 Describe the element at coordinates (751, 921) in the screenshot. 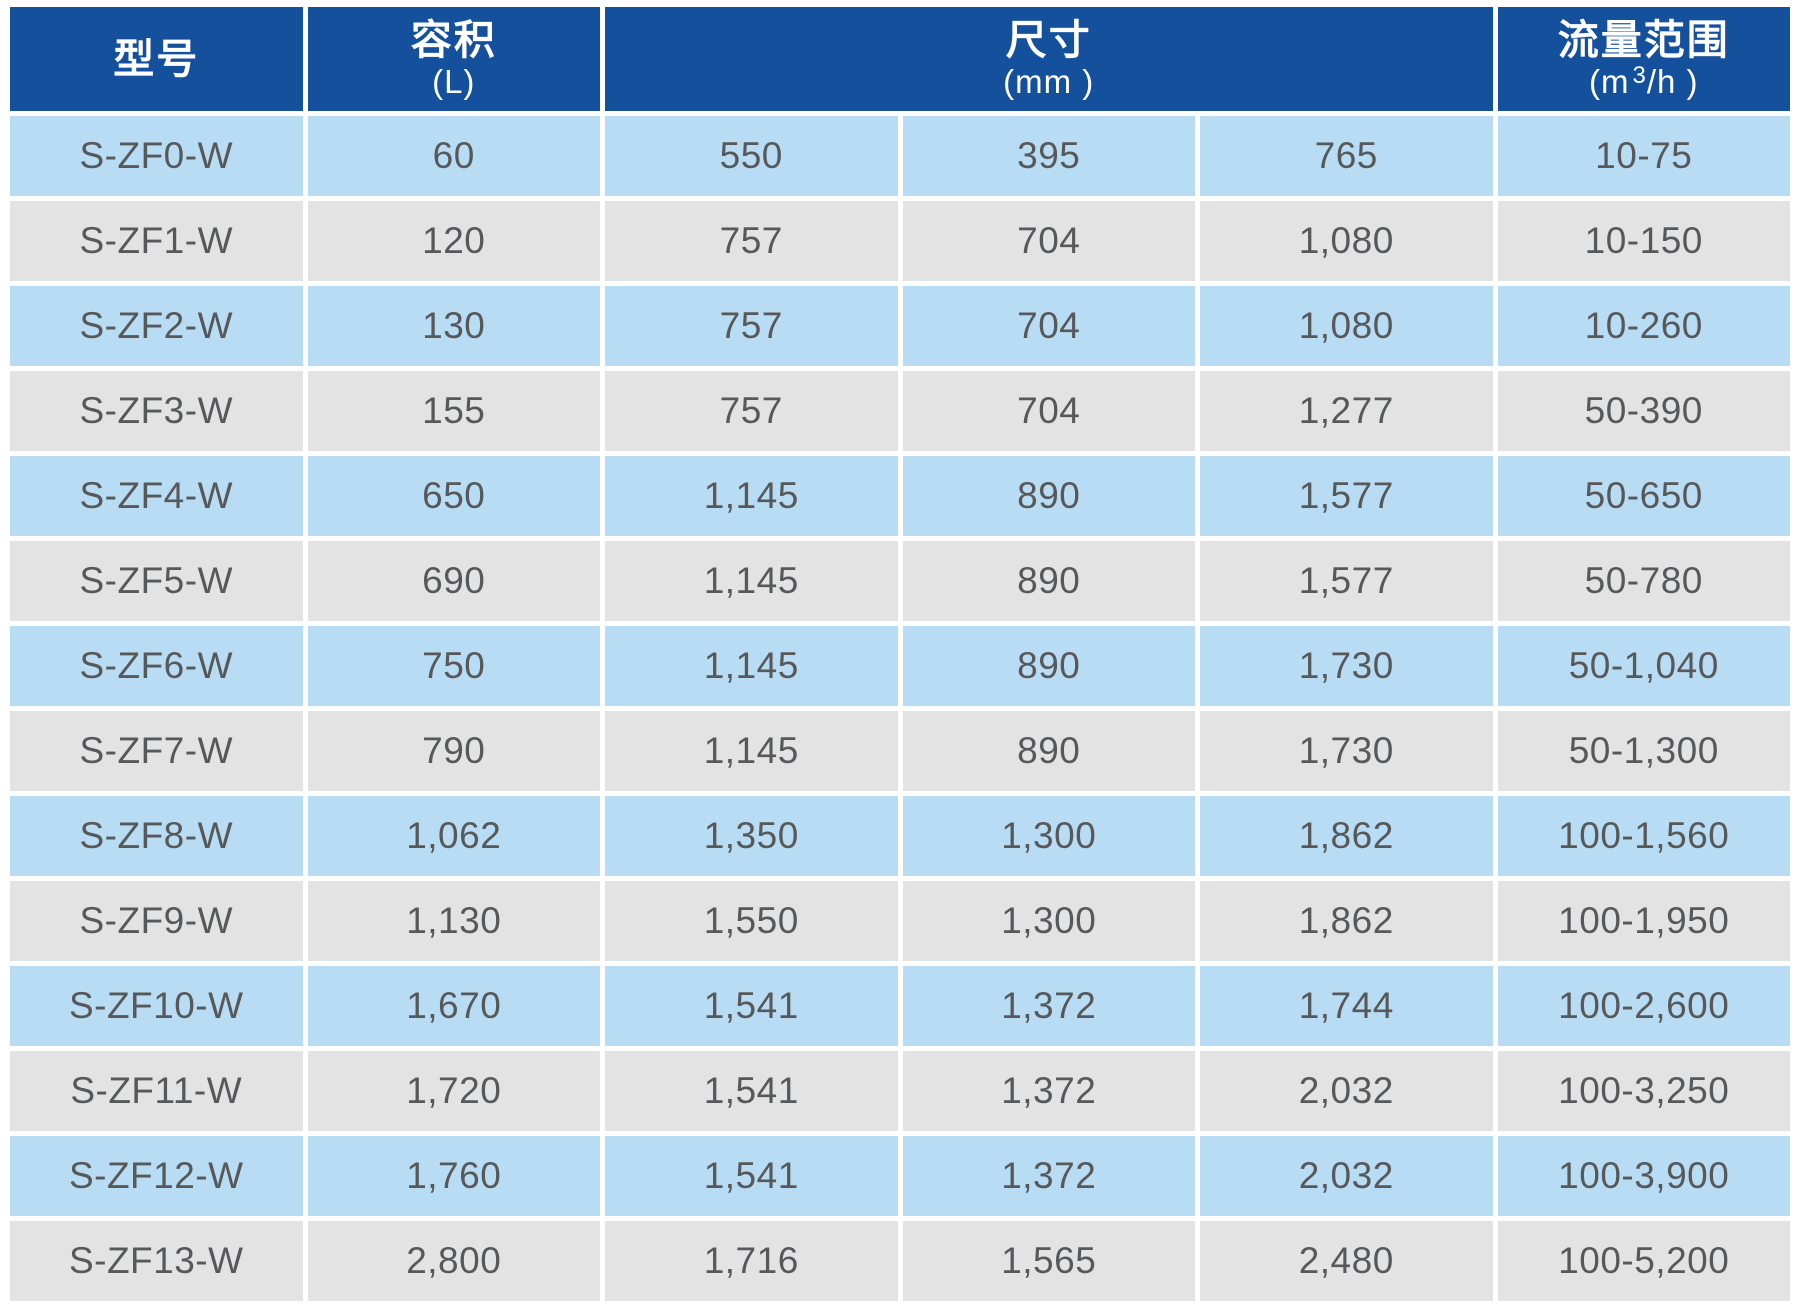

I see `cell-dim-width: 1,550` at that location.